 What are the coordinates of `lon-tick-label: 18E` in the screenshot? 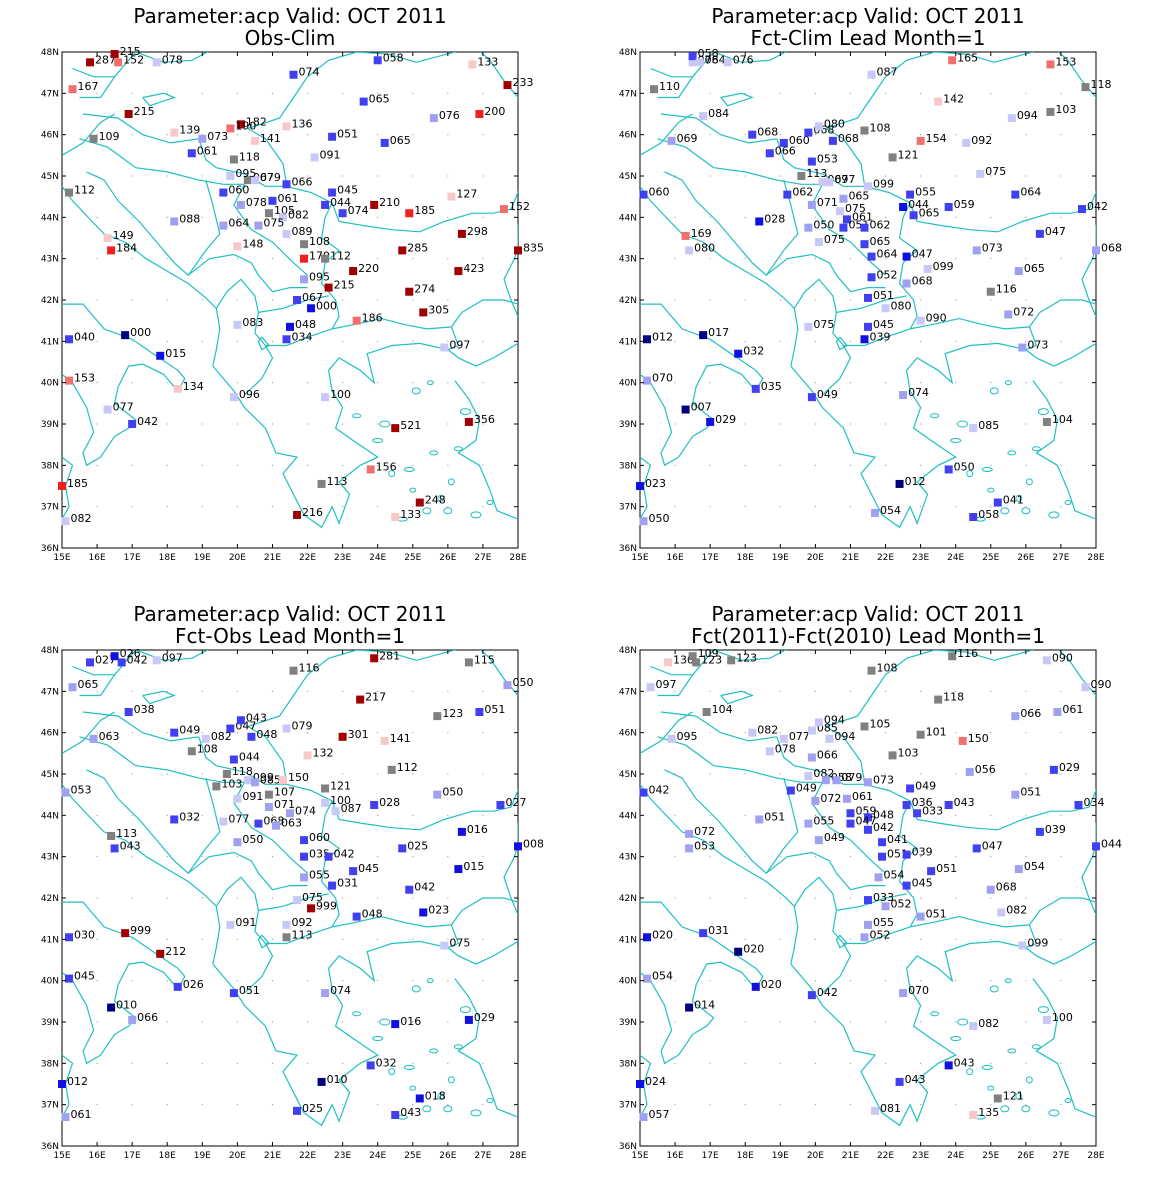 It's located at (745, 1156).